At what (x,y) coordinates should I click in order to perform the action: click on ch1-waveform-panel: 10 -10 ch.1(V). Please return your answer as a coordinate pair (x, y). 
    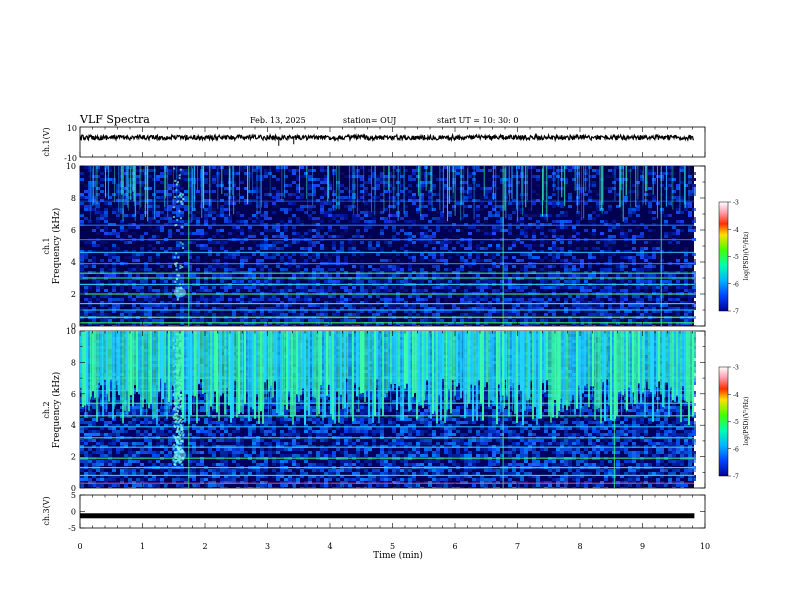
    Looking at the image, I should click on (374, 143).